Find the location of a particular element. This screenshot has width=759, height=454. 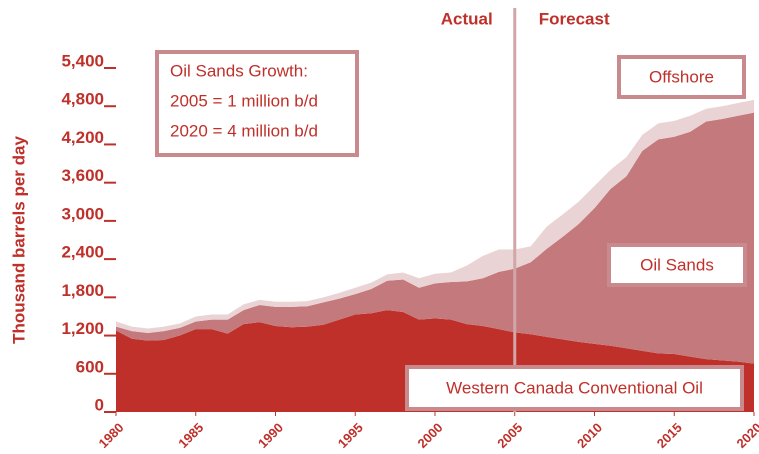

legend-label: Oil Sands is located at coordinates (677, 264).